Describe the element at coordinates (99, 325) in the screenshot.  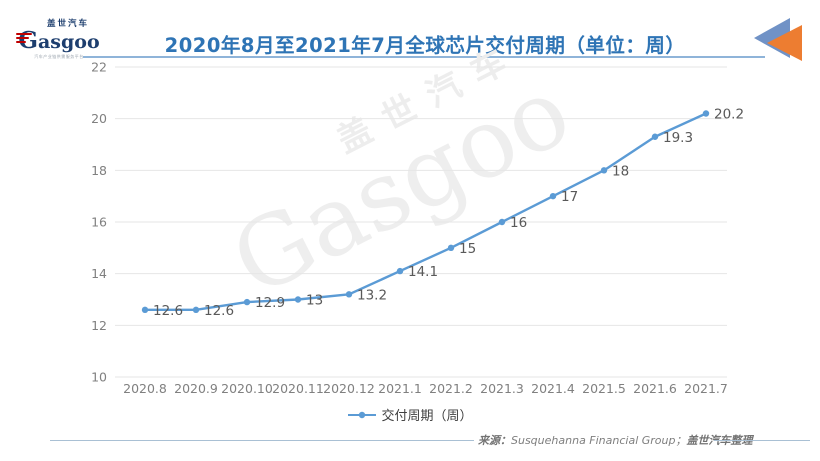
I see `y-tick-label: 12` at that location.